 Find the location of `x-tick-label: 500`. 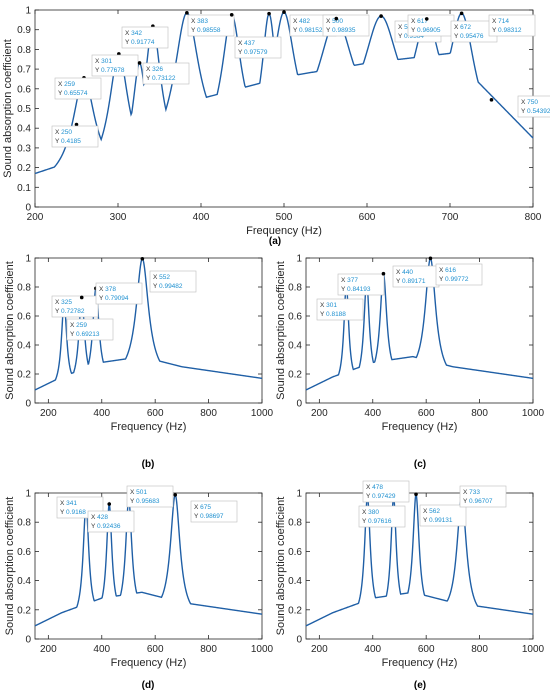

x-tick-label: 500 is located at coordinates (284, 217).